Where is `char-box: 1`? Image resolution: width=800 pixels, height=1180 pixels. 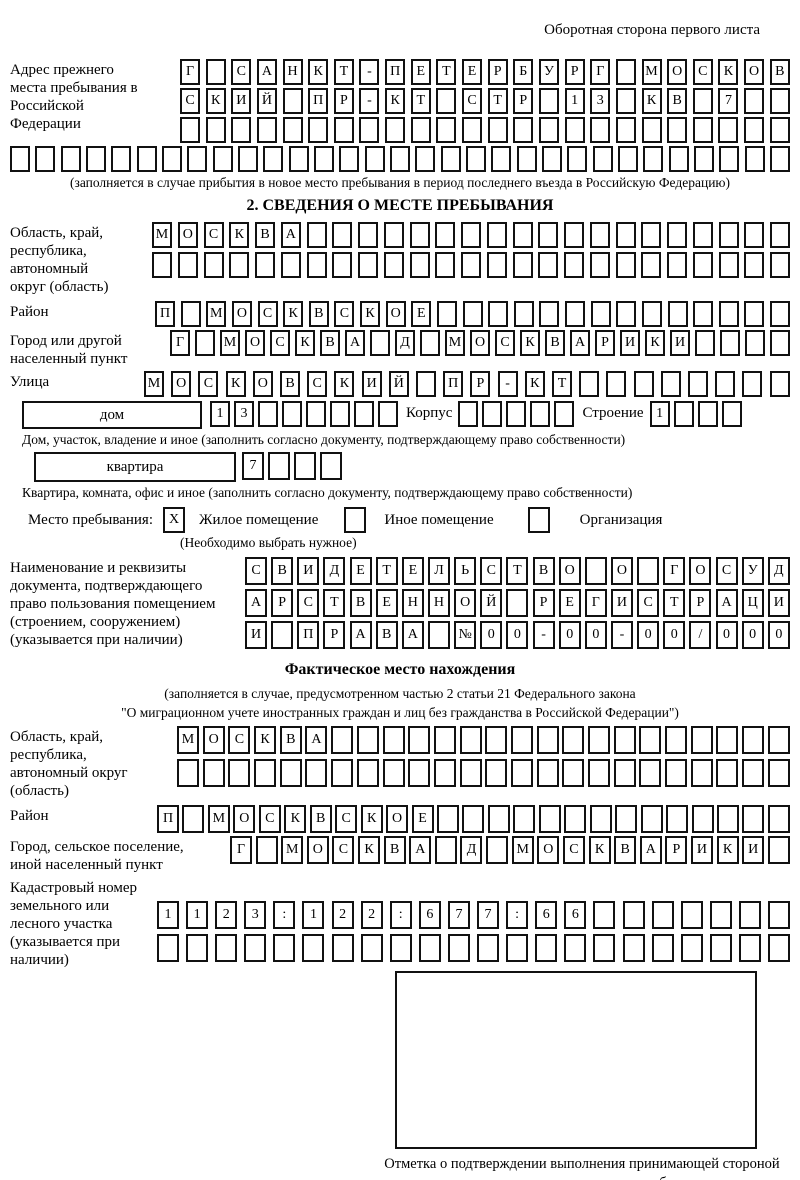
char-box: 1 is located at coordinates (659, 414).